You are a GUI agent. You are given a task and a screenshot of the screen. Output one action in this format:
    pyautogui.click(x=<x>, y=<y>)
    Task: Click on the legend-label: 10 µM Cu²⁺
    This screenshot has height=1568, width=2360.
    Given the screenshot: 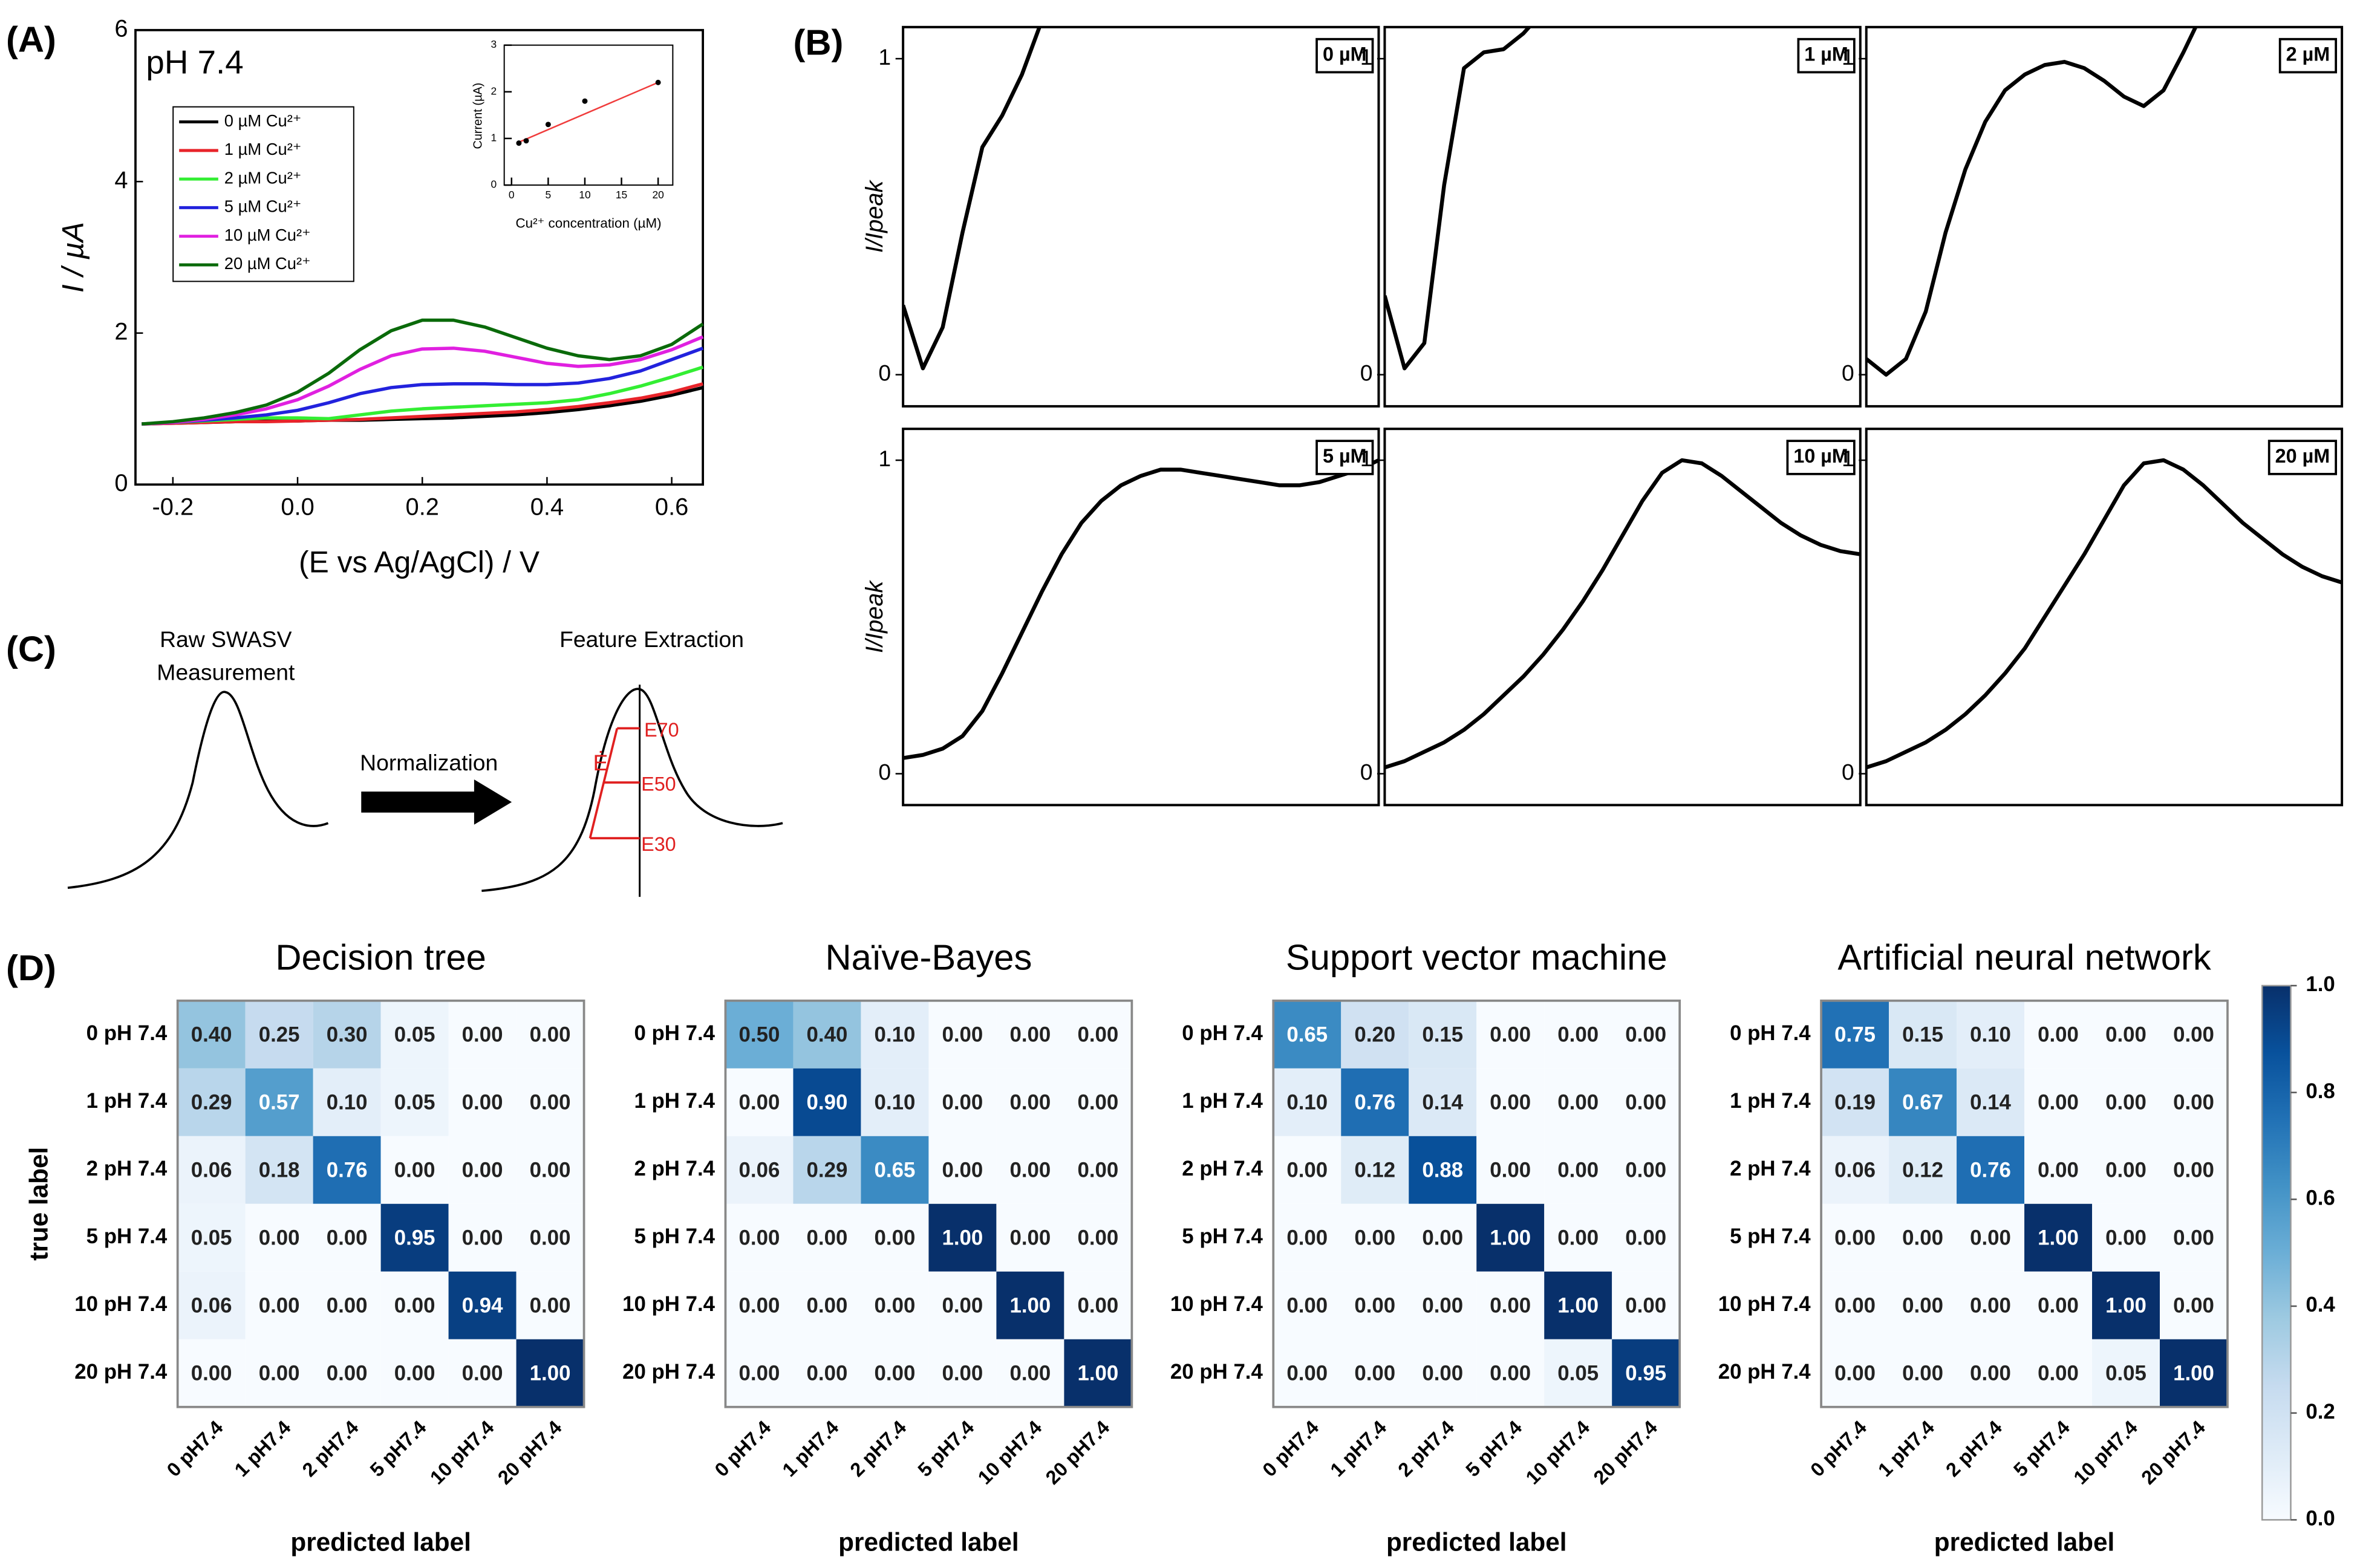 What is the action you would take?
    pyautogui.click(x=267, y=235)
    